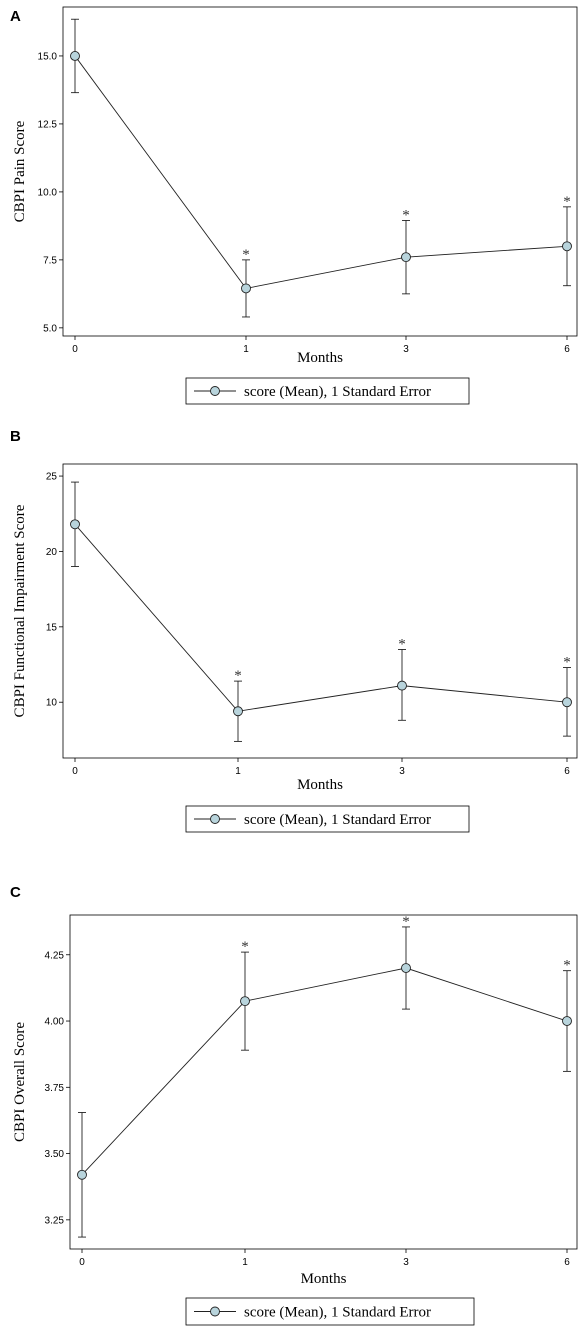 This screenshot has width=585, height=1339. What do you see at coordinates (55, 1220) in the screenshot?
I see `y-tick-label: 3.25` at bounding box center [55, 1220].